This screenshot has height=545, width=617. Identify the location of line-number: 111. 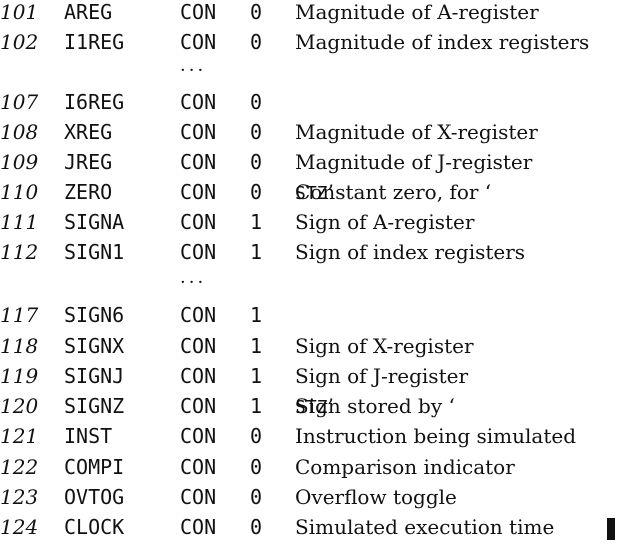
(19, 222).